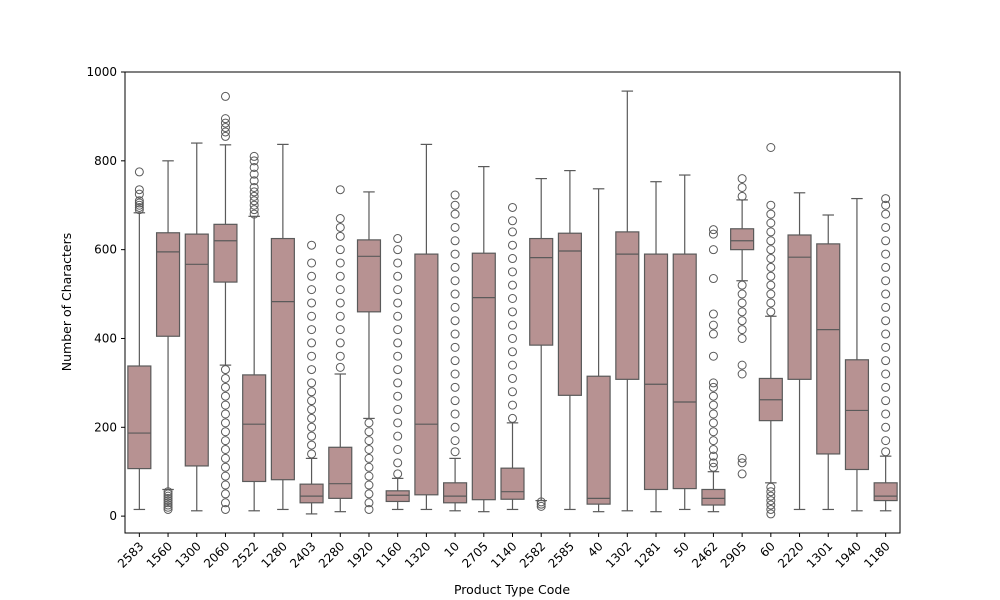  Describe the element at coordinates (790, 554) in the screenshot. I see `x-tick-label: 2220` at that location.